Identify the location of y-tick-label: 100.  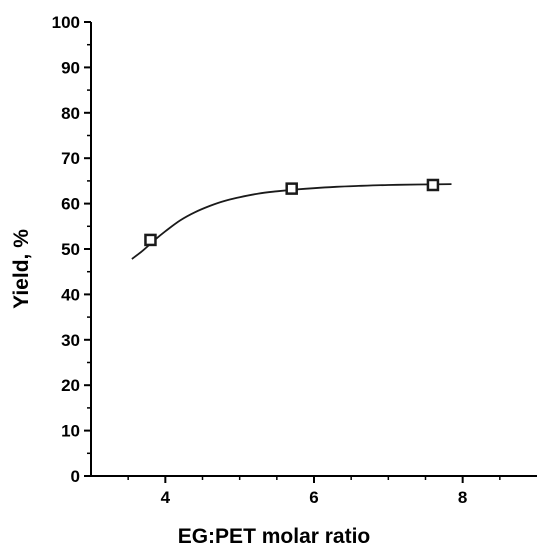
(66, 22).